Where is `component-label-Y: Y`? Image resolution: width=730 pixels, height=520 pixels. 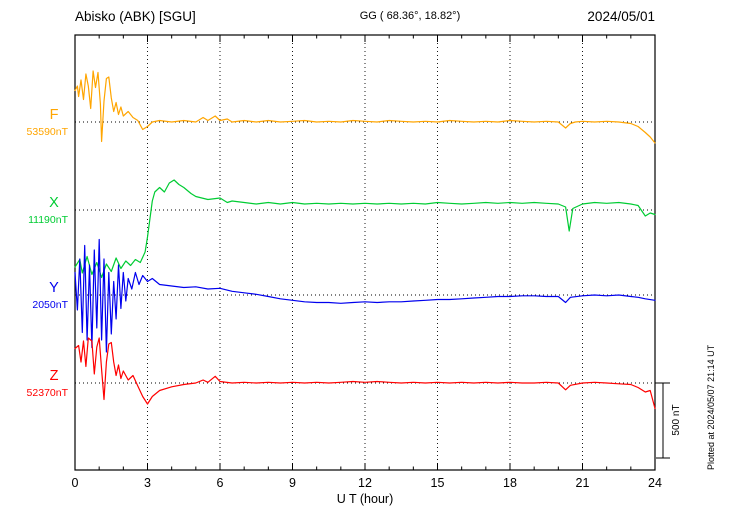
component-label-Y: Y is located at coordinates (54, 288).